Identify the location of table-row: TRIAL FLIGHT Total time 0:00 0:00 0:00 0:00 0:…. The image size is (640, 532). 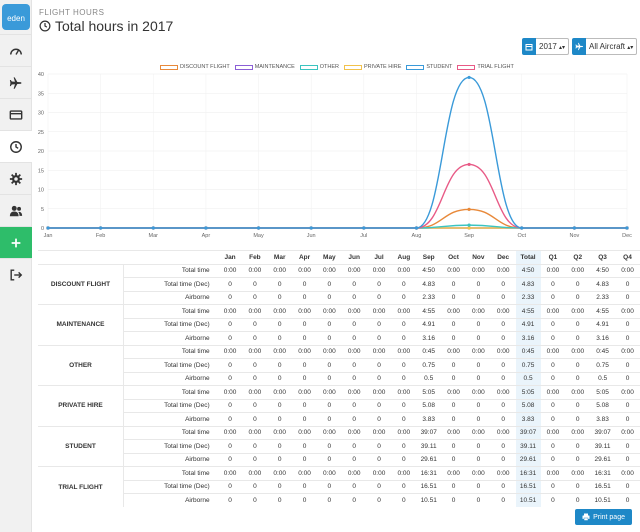
(339, 486).